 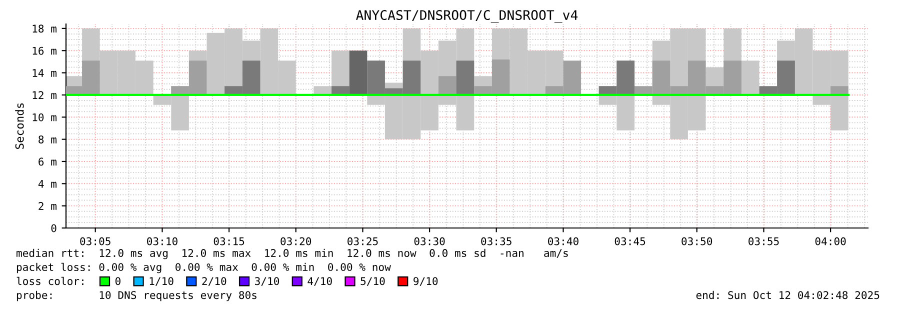 What do you see at coordinates (47, 206) in the screenshot?
I see `y-tick-label: 2 m` at bounding box center [47, 206].